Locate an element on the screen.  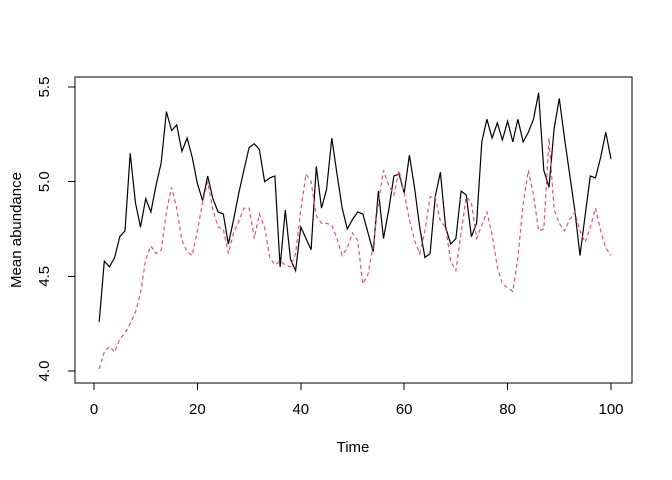
x-tick-label: 60 is located at coordinates (404, 409).